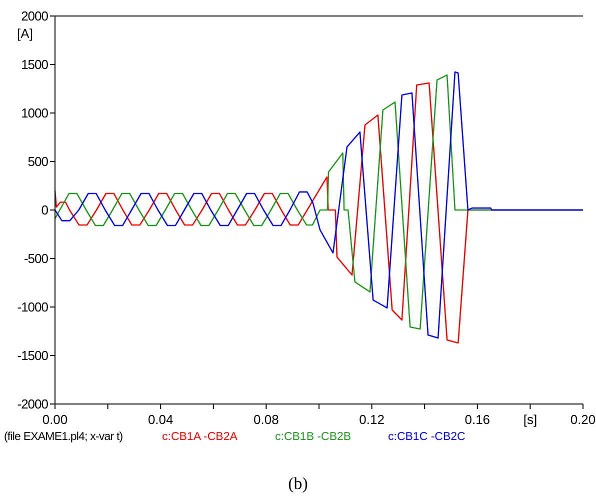 The width and height of the screenshot is (596, 497). I want to click on text: c:CB1A -CB2A, so click(200, 437).